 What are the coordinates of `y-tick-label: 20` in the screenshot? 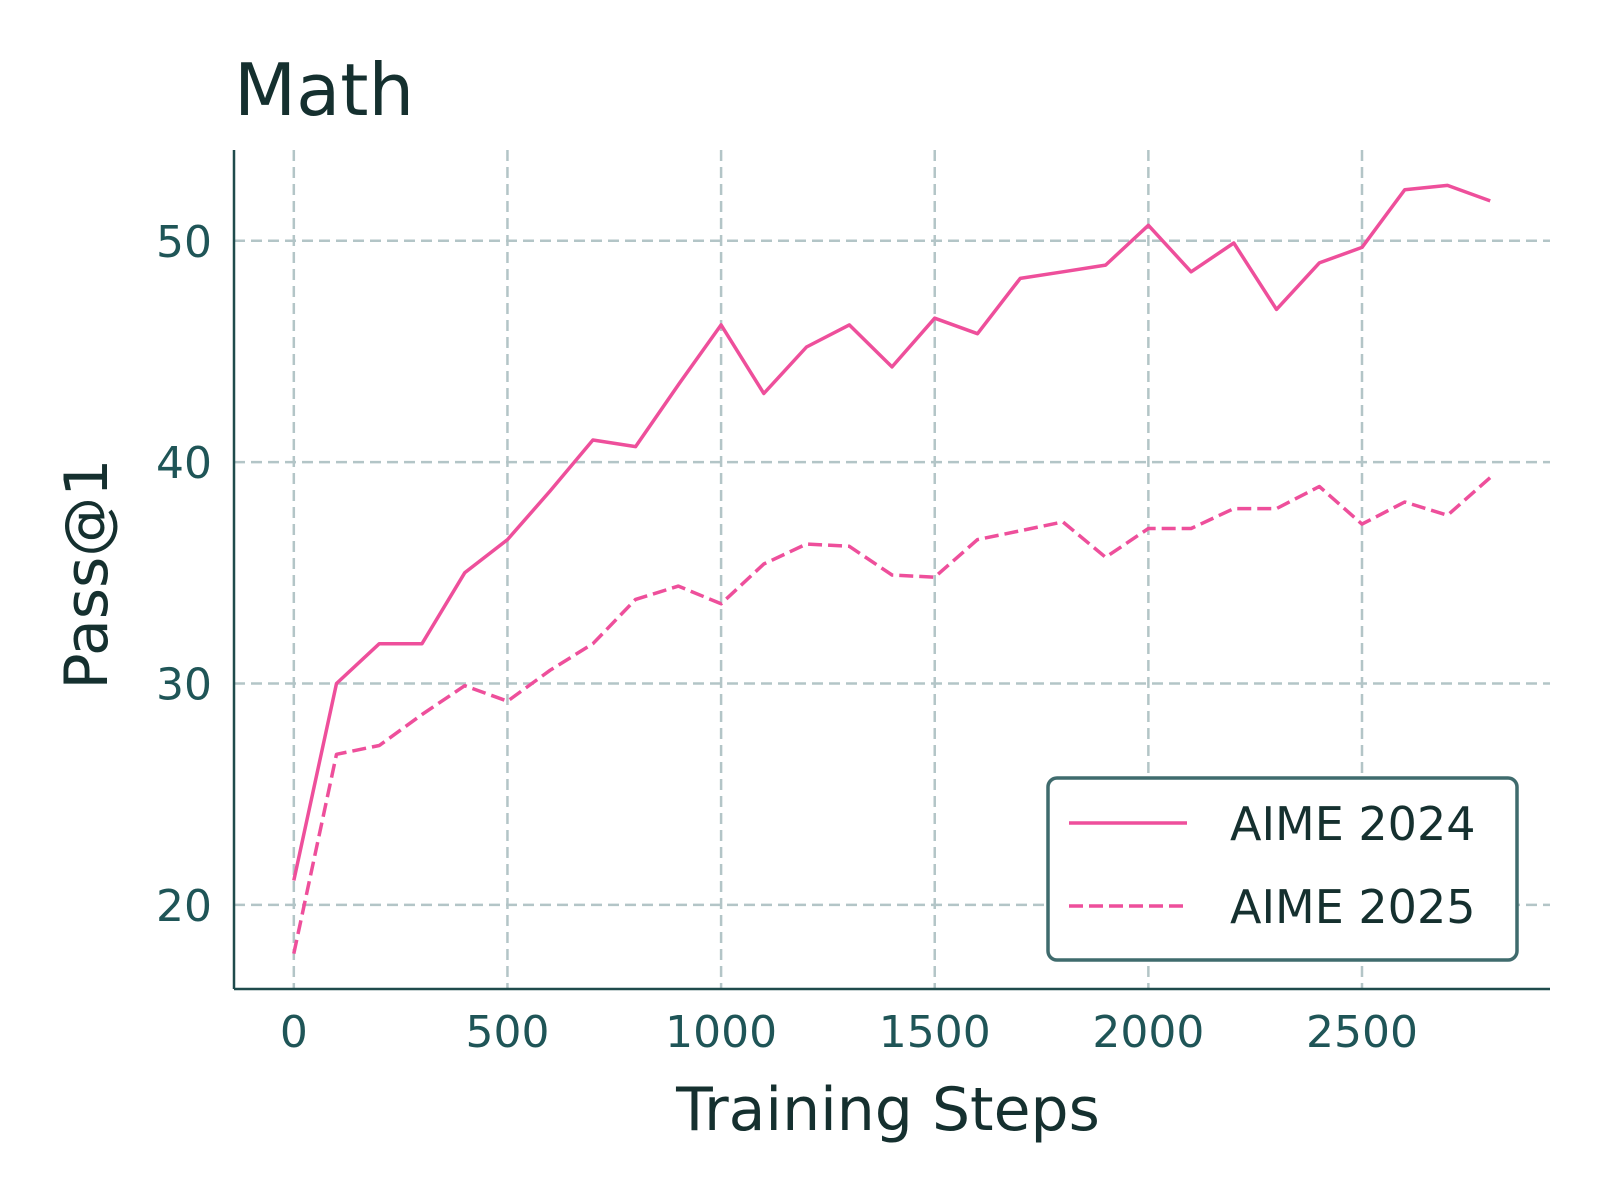 It's located at (184, 906).